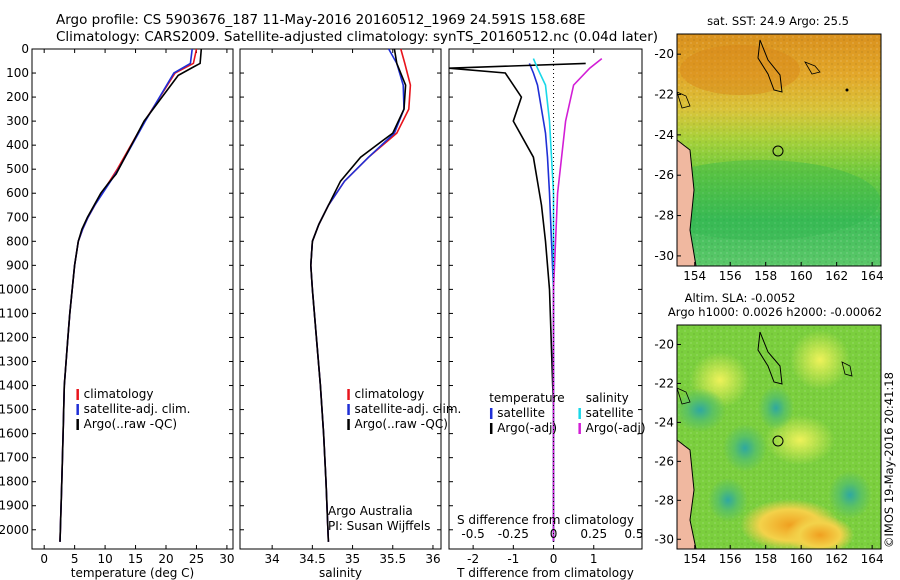 Image resolution: width=900 pixels, height=580 pixels. Describe the element at coordinates (889, 460) in the screenshot. I see `imos-credit: ©IMOS 19-May-2016 20:41:18` at that location.